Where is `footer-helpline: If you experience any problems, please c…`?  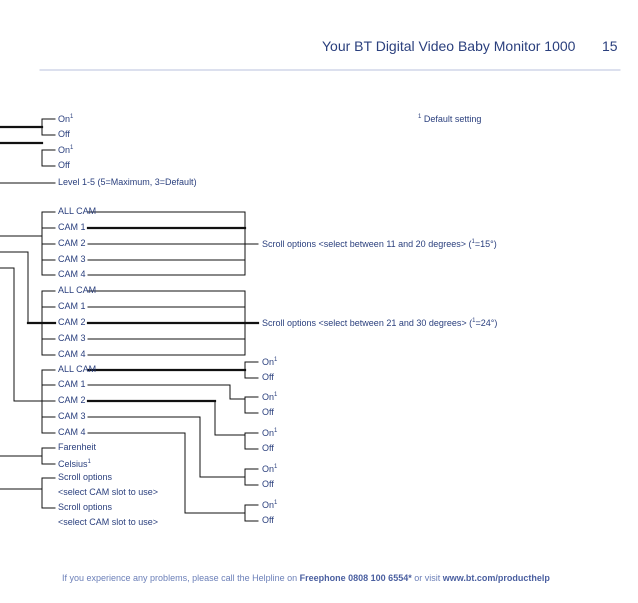 footer-helpline: If you experience any problems, please c… is located at coordinates (306, 578).